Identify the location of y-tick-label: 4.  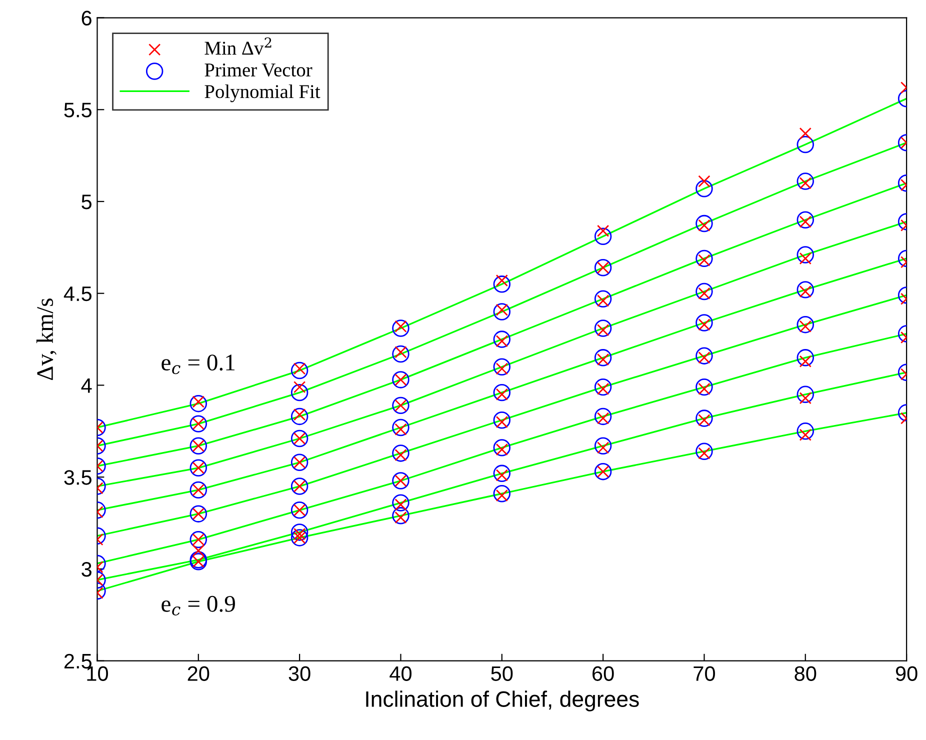
(86, 385).